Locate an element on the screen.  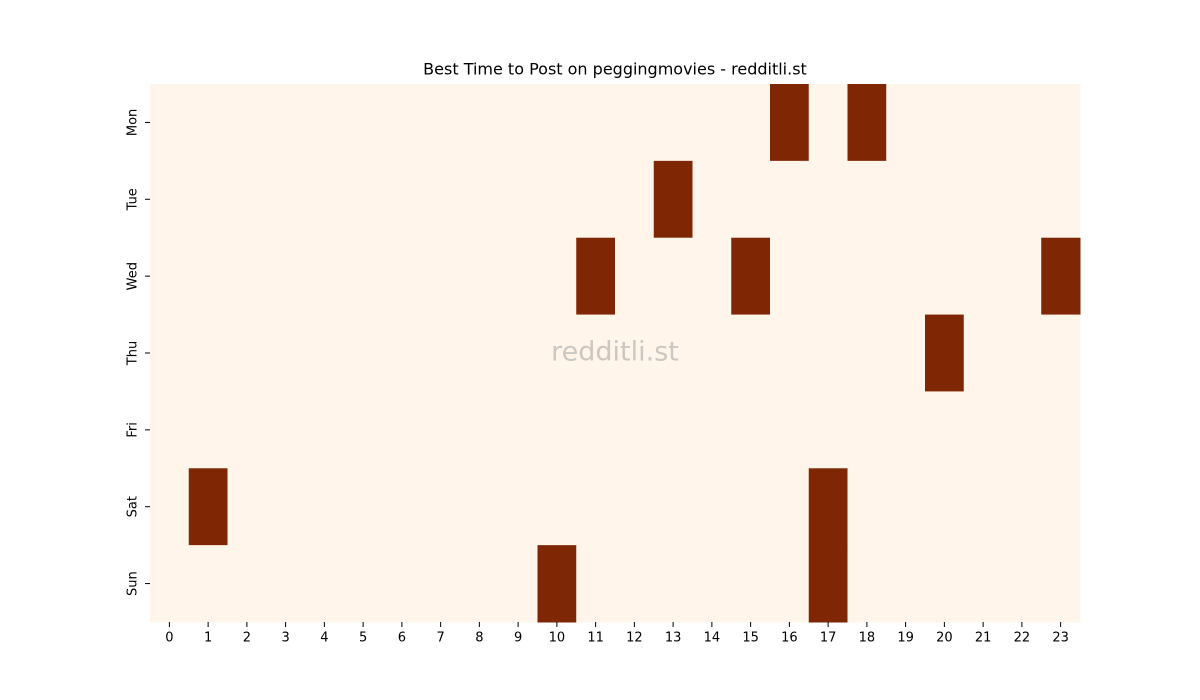
y-tick-label: Fri is located at coordinates (133, 430).